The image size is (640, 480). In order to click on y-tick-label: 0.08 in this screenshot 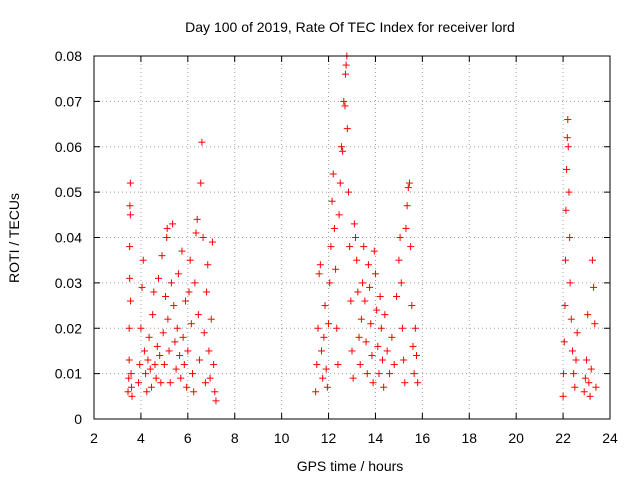, I will do `click(68, 56)`.